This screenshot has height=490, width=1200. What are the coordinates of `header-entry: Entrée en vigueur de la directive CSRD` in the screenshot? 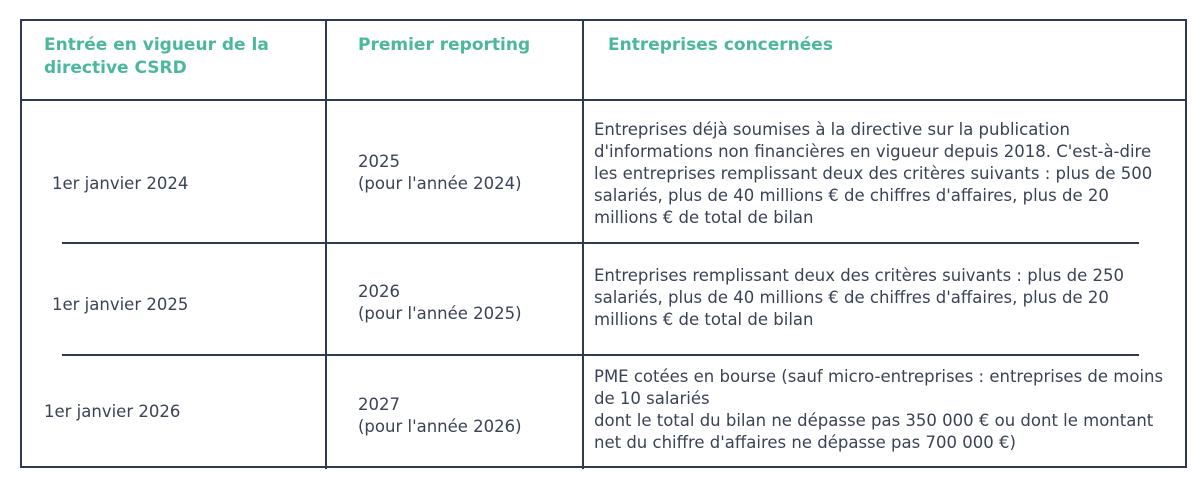 It's located at (156, 56).